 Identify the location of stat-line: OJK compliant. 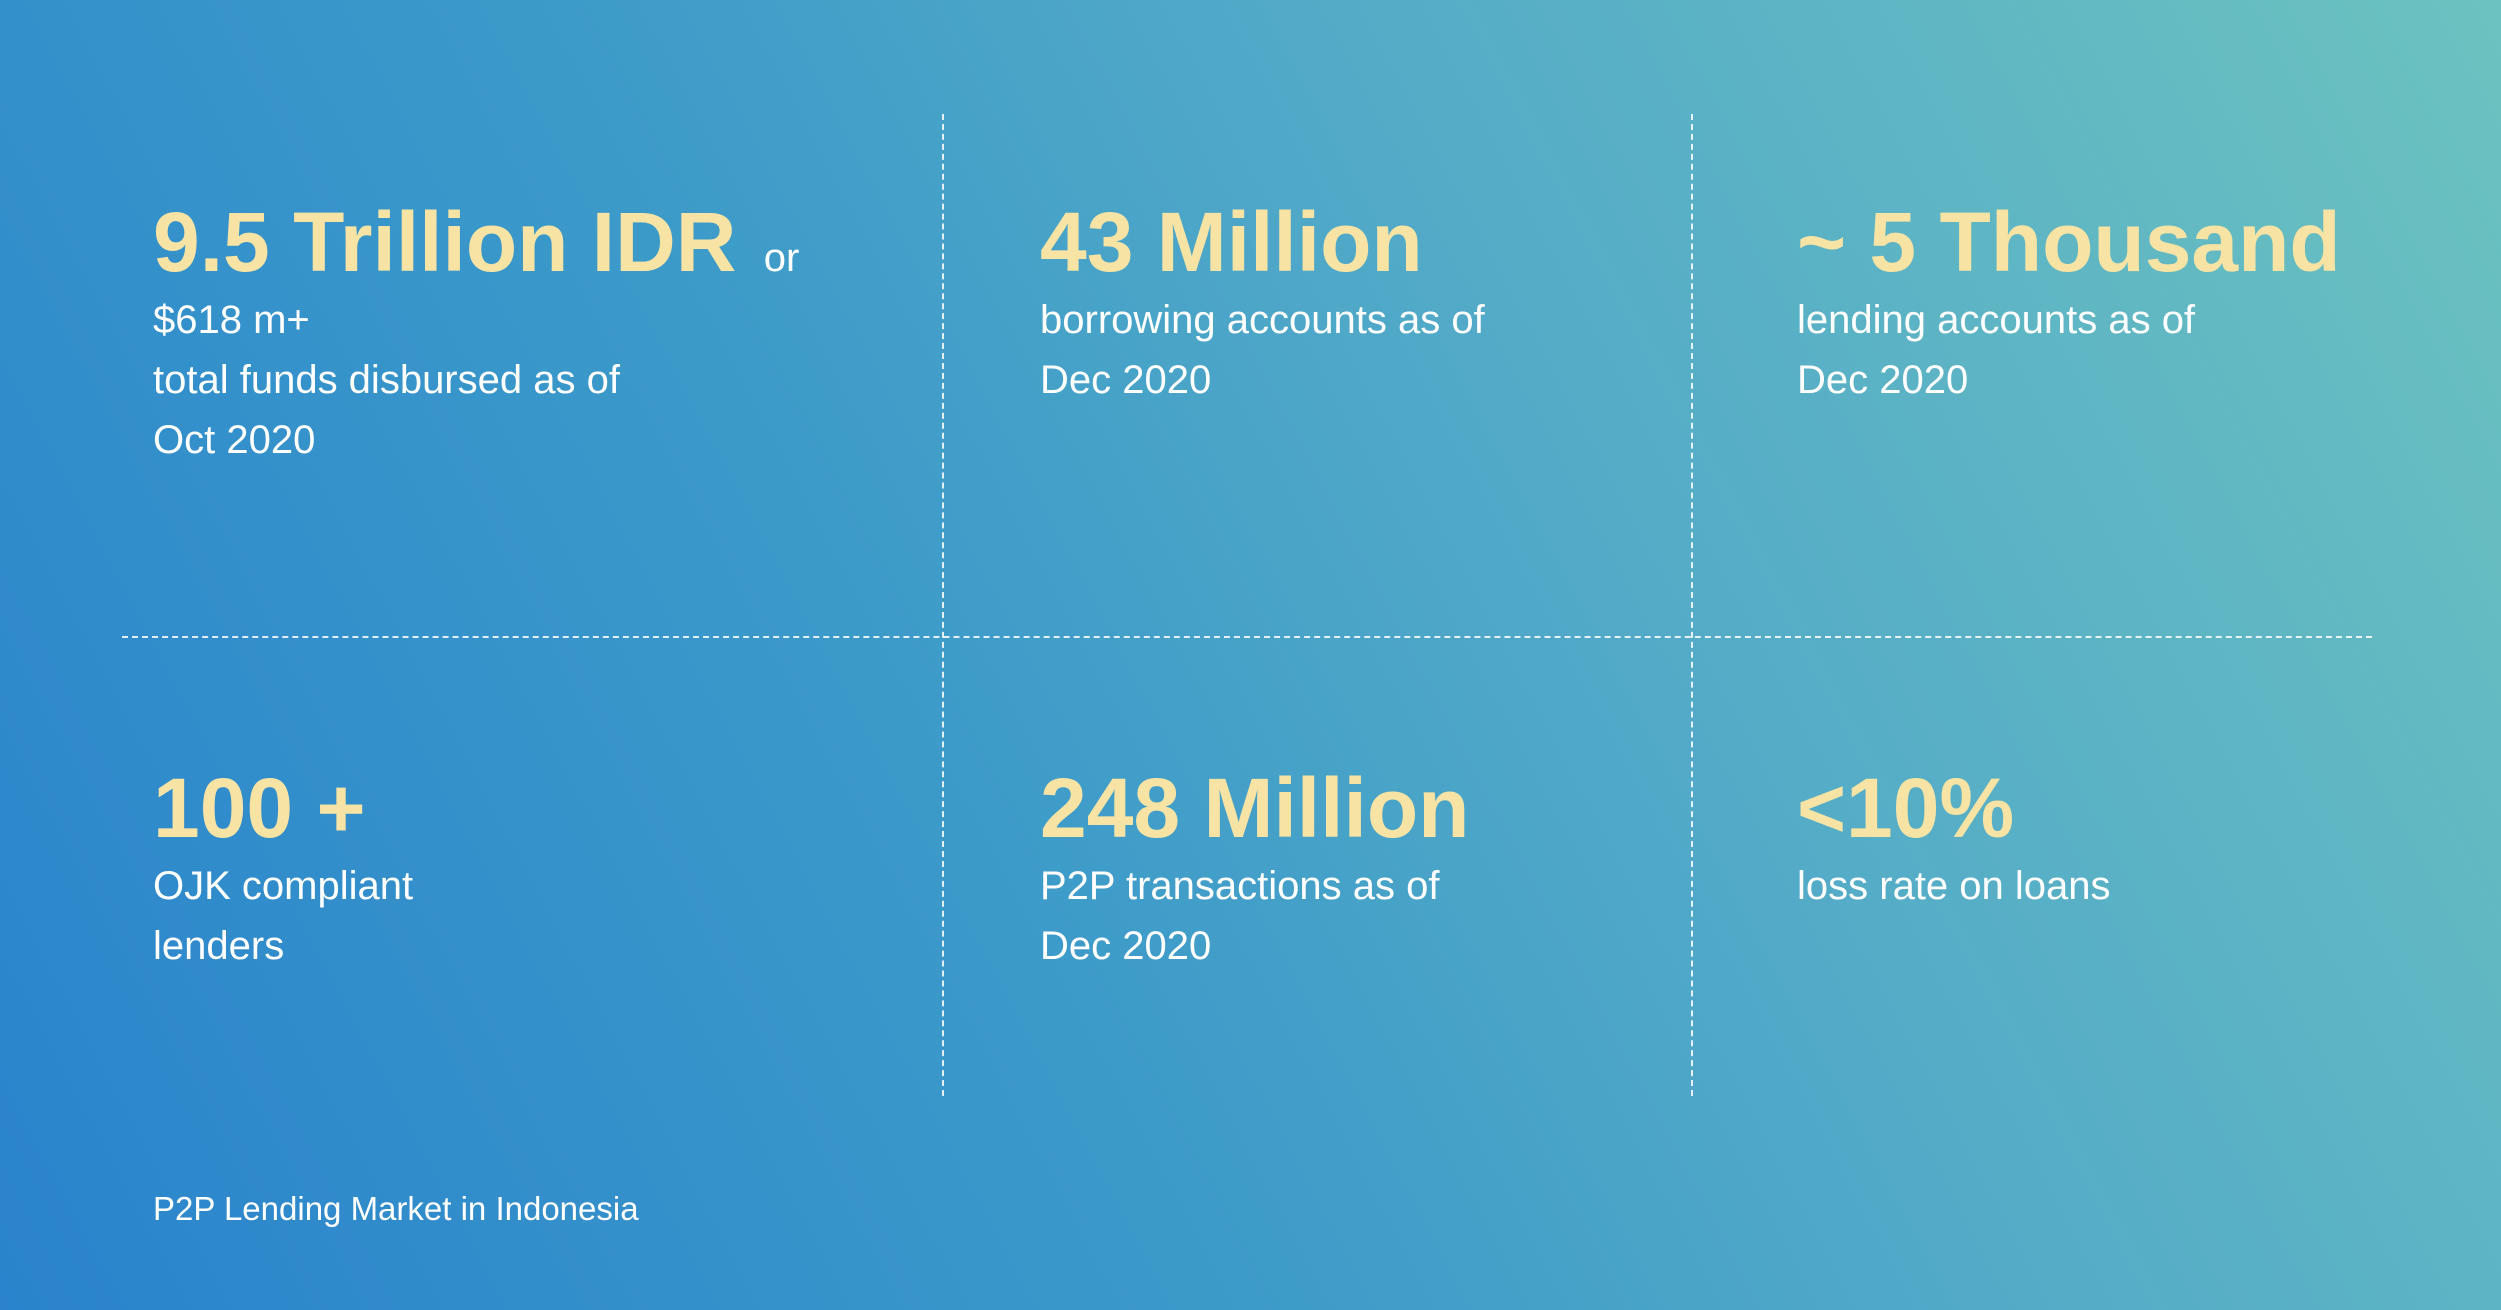
(283, 886).